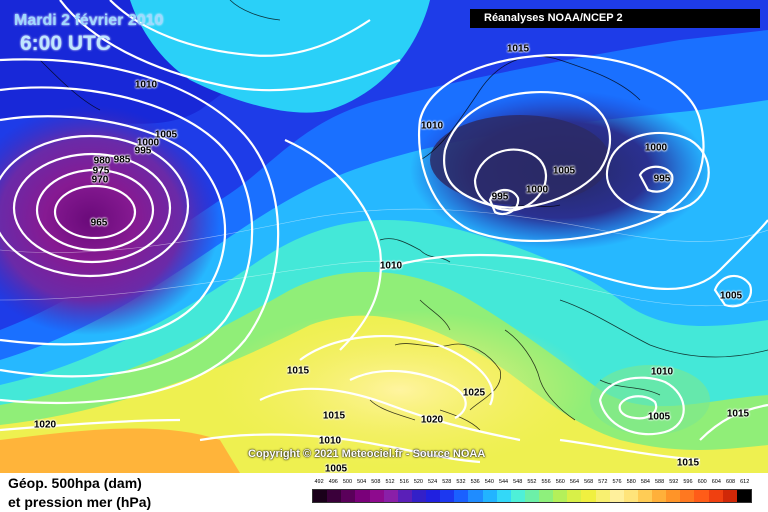 The width and height of the screenshot is (768, 512). Describe the element at coordinates (518, 482) in the screenshot. I see `scale-tick-label: 548` at that location.